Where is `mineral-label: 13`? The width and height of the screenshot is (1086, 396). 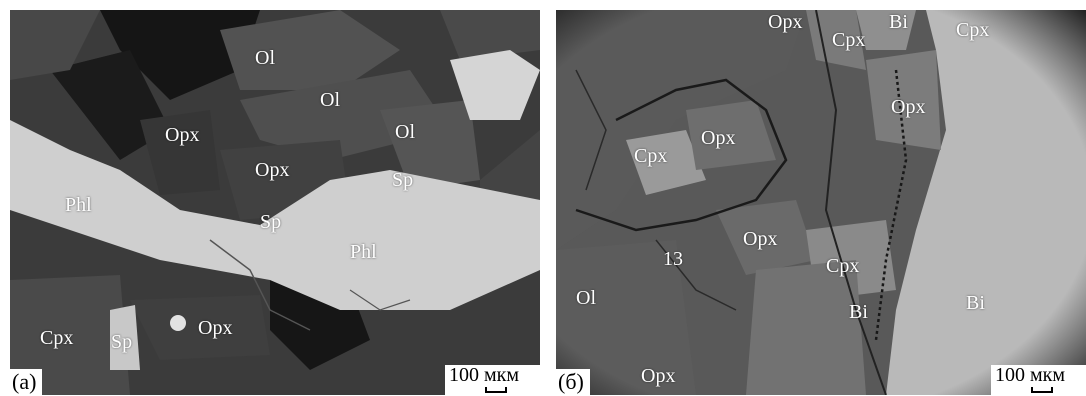 mineral-label: 13 is located at coordinates (673, 259).